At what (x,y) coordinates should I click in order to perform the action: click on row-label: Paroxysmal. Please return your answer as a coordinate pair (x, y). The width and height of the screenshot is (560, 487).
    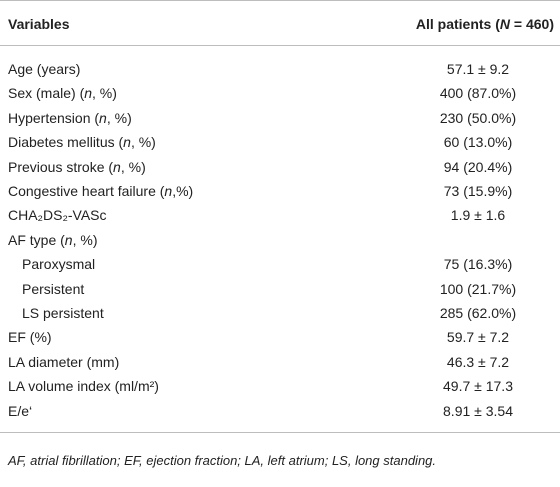
    Looking at the image, I should click on (58, 264).